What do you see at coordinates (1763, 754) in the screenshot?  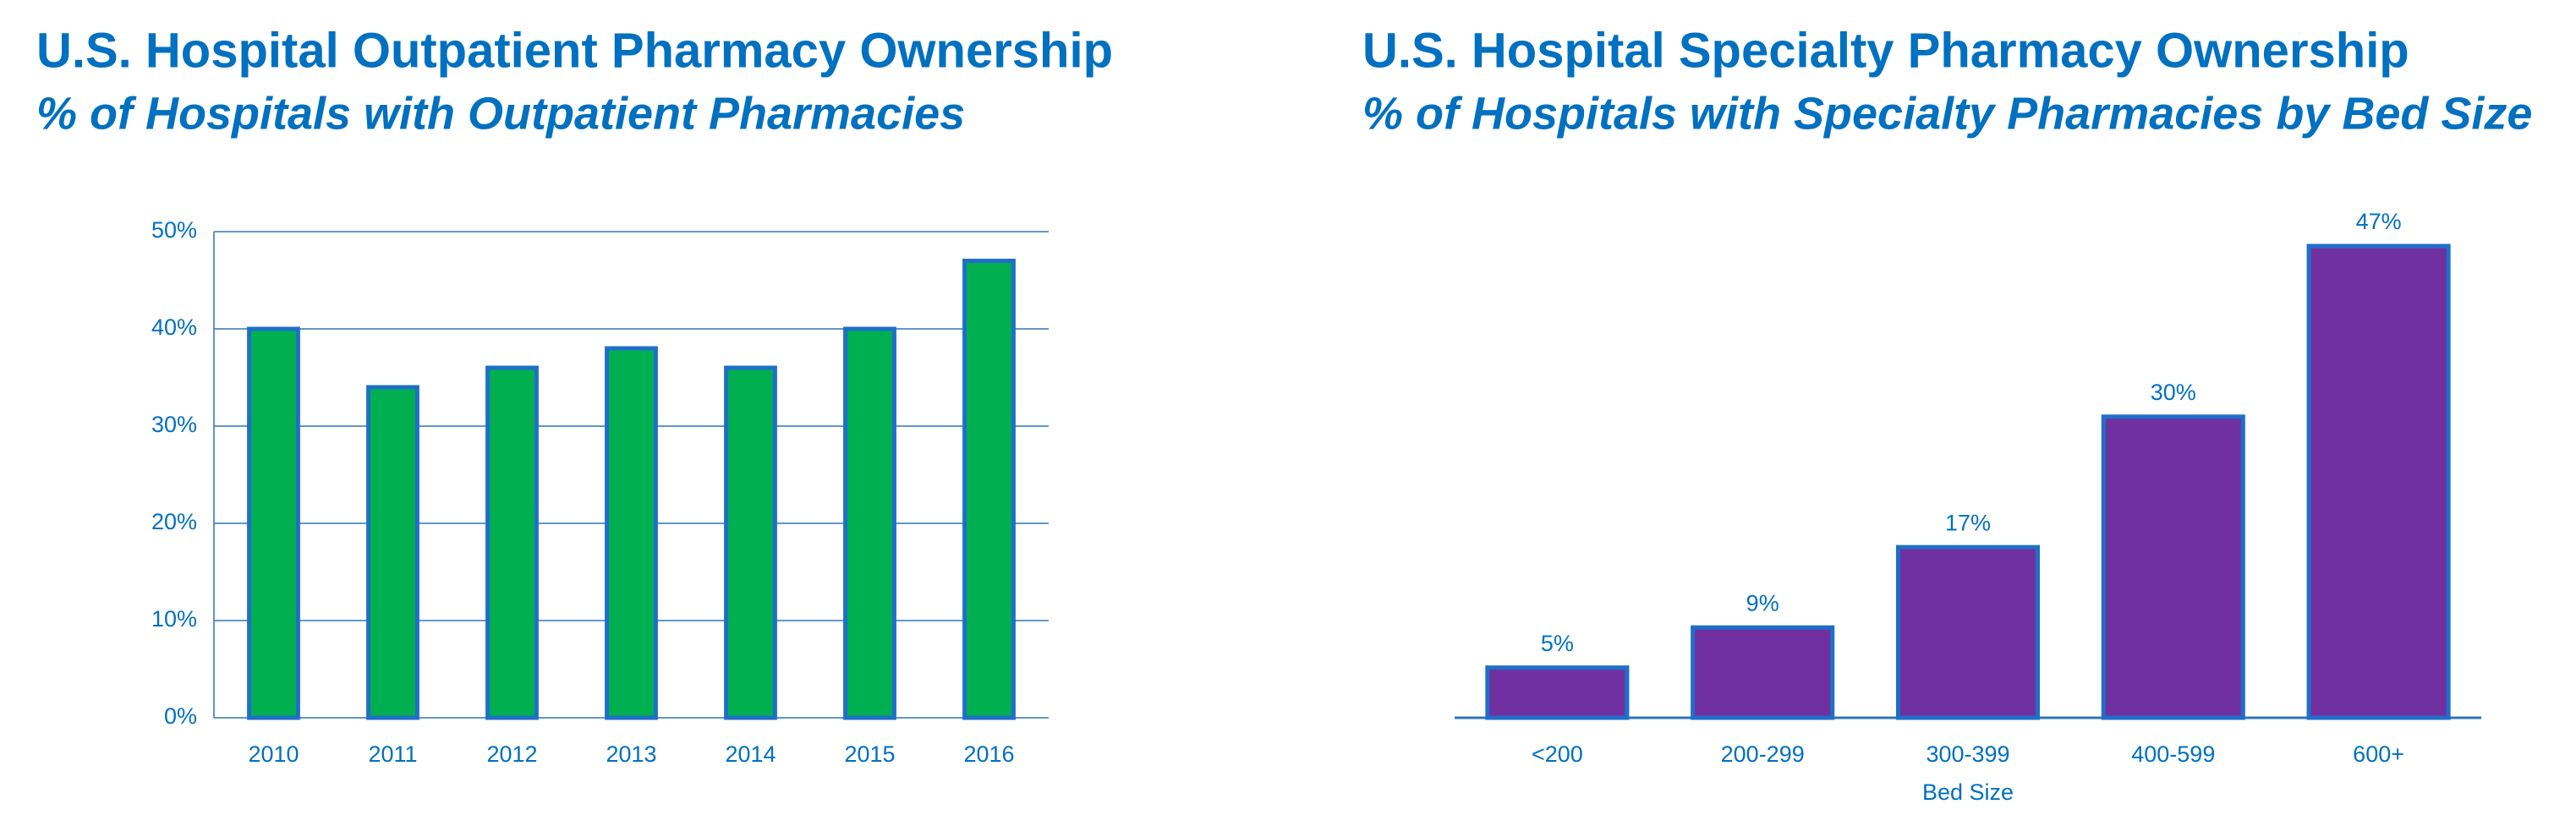 I see `x-tick-label: 200-299` at bounding box center [1763, 754].